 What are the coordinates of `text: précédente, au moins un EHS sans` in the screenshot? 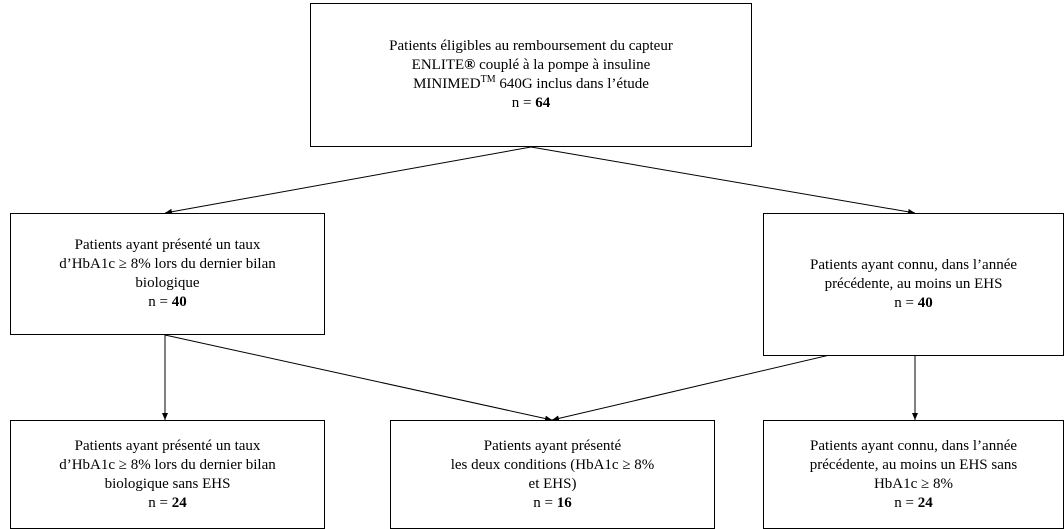 It's located at (913, 464).